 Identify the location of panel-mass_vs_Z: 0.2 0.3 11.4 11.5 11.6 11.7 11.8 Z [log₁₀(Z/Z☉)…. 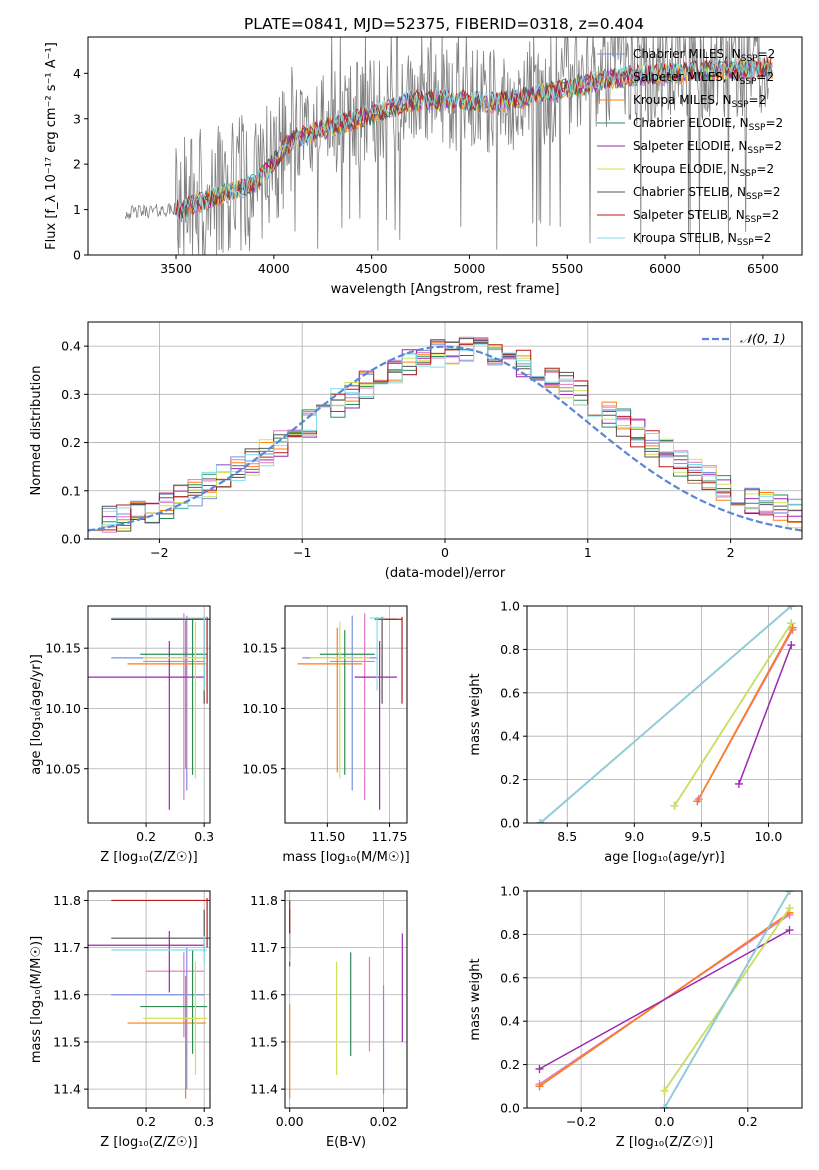
(121, 1020).